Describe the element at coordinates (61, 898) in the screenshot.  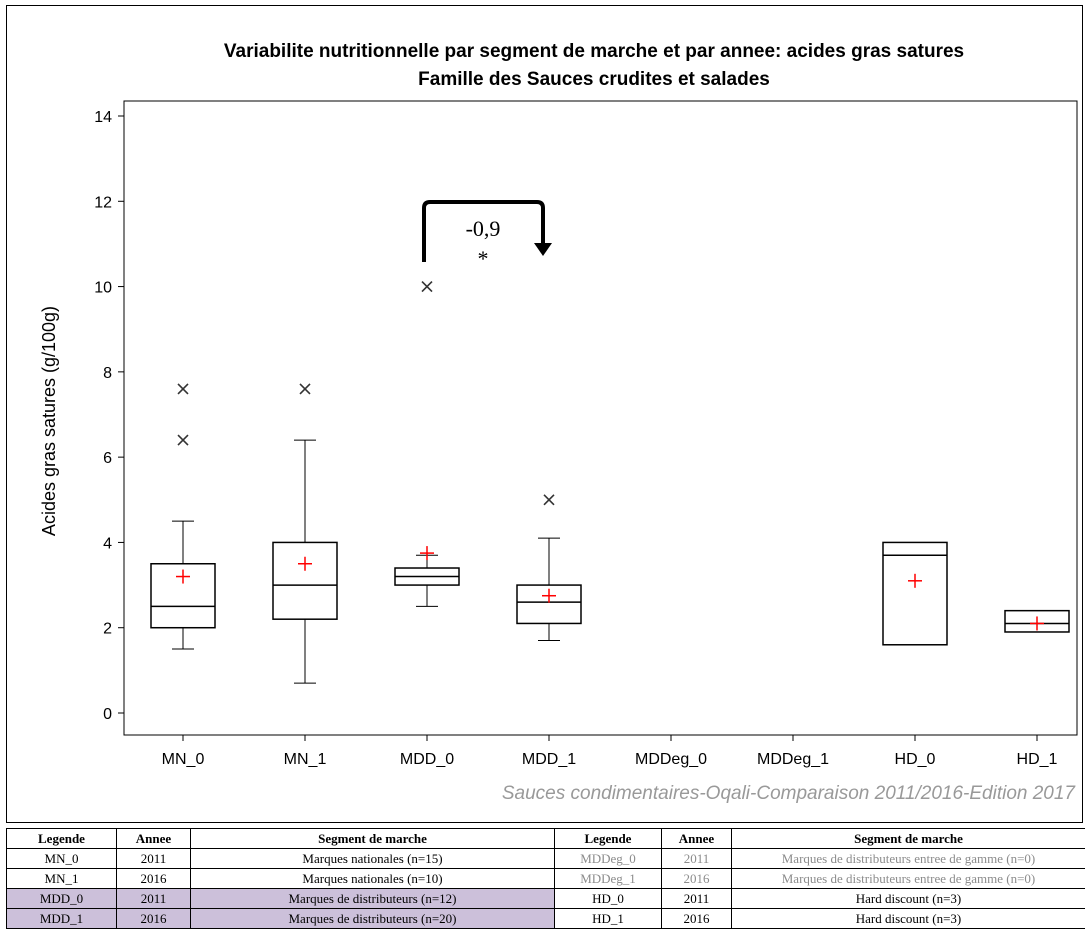
I see `legende-cell: MDD_0` at that location.